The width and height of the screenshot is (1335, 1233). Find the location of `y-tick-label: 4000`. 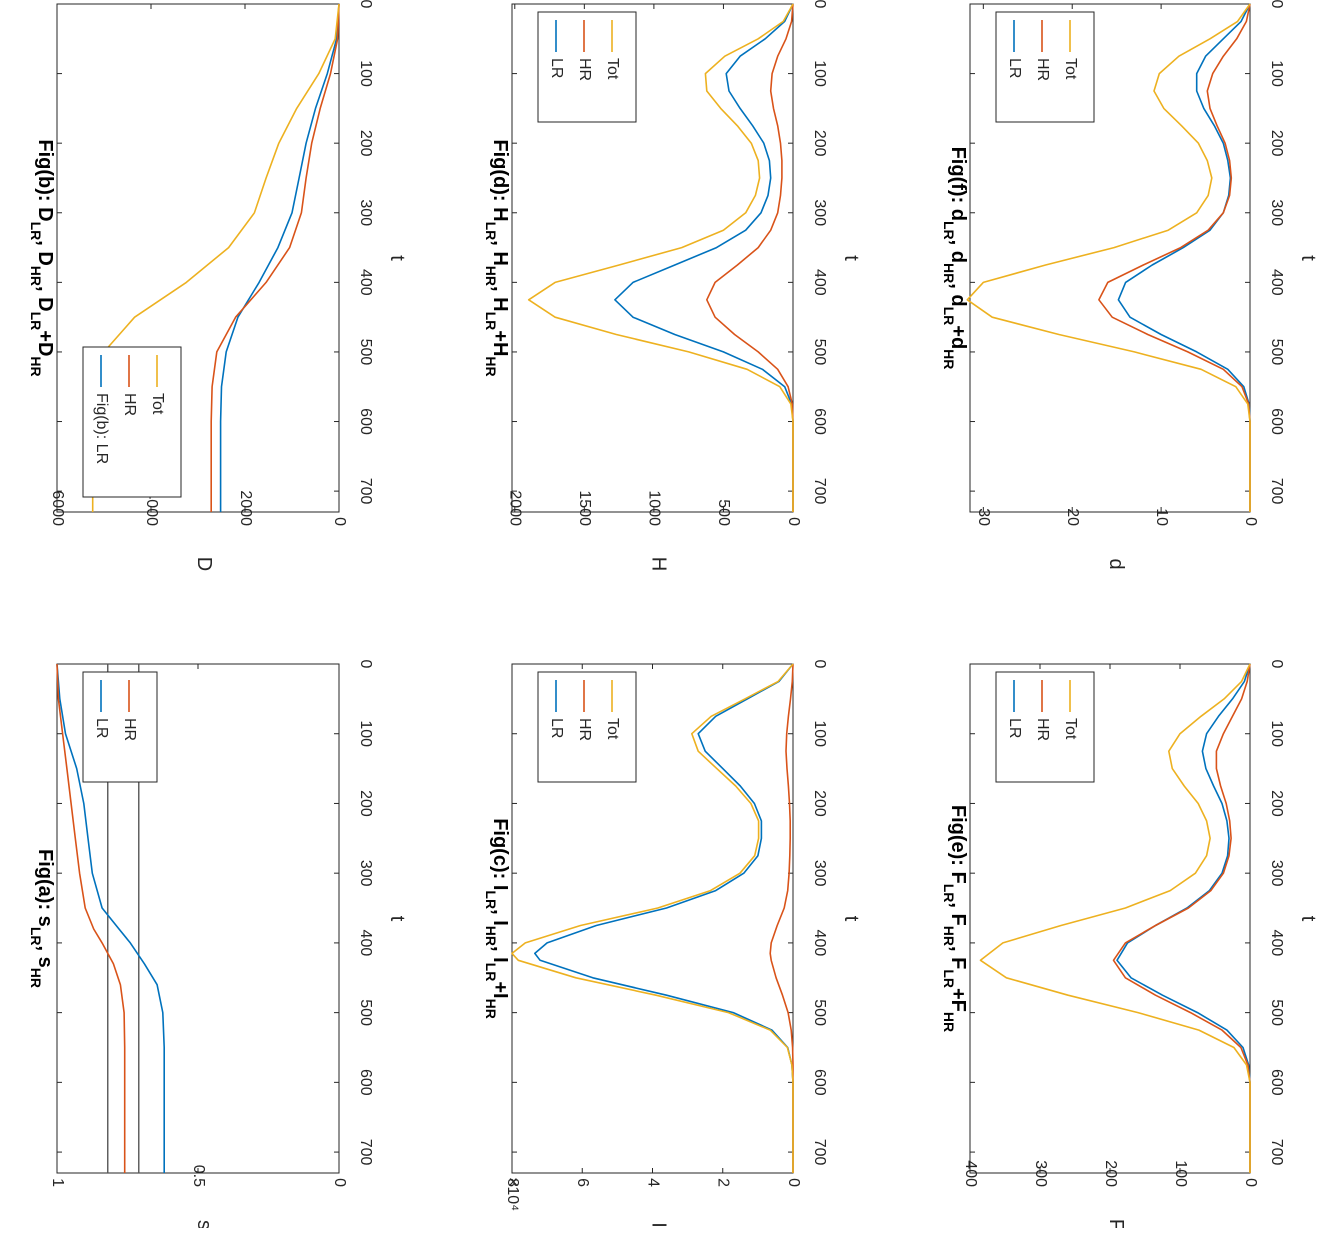

y-tick-label: 4000 is located at coordinates (151, 508).